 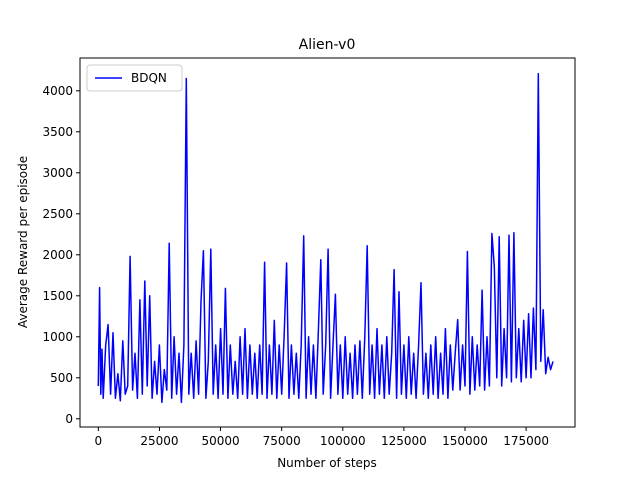 I want to click on legend-box, so click(x=134, y=78).